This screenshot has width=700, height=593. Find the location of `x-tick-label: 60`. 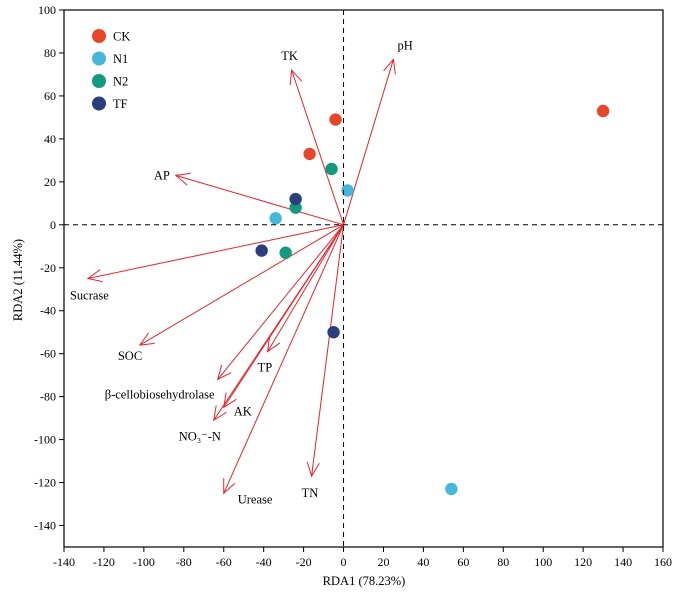

x-tick-label: 60 is located at coordinates (463, 562).